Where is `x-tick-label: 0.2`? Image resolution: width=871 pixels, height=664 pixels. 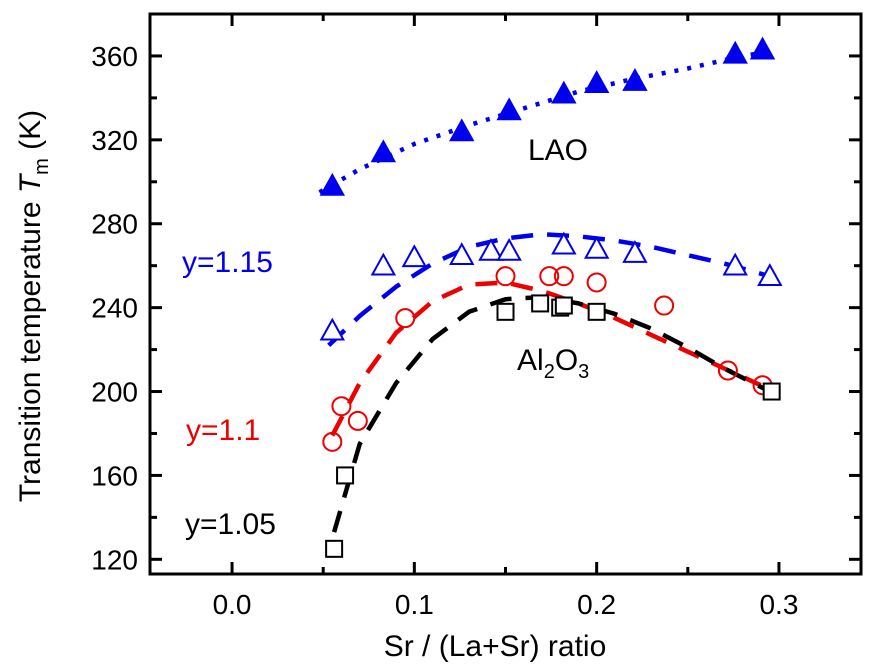
x-tick-label: 0.2 is located at coordinates (596, 604).